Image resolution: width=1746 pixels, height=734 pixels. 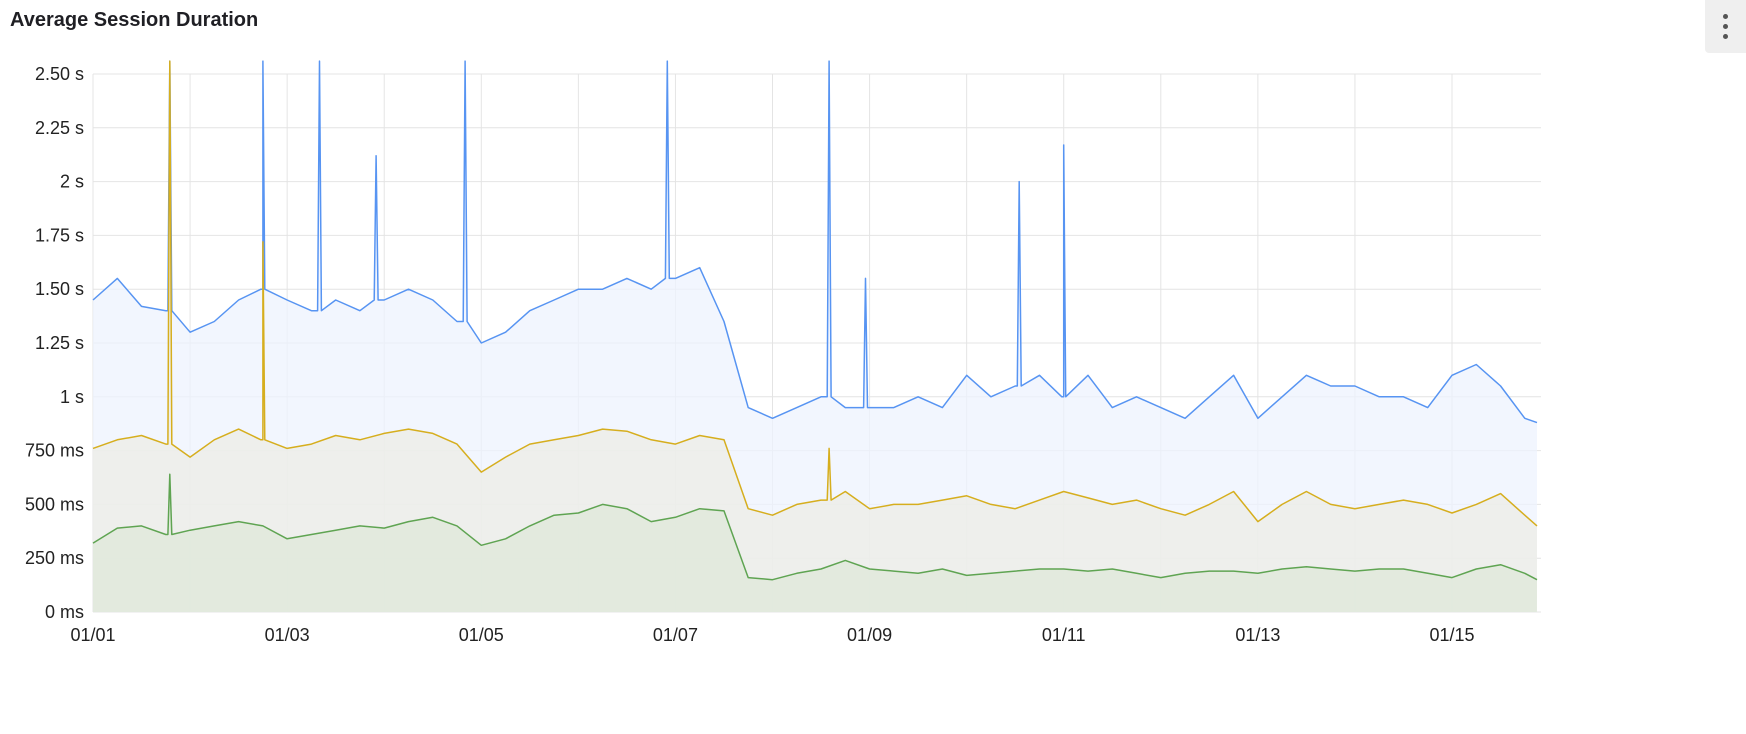 I want to click on x-tick-label: 01/15, so click(x=1451, y=635).